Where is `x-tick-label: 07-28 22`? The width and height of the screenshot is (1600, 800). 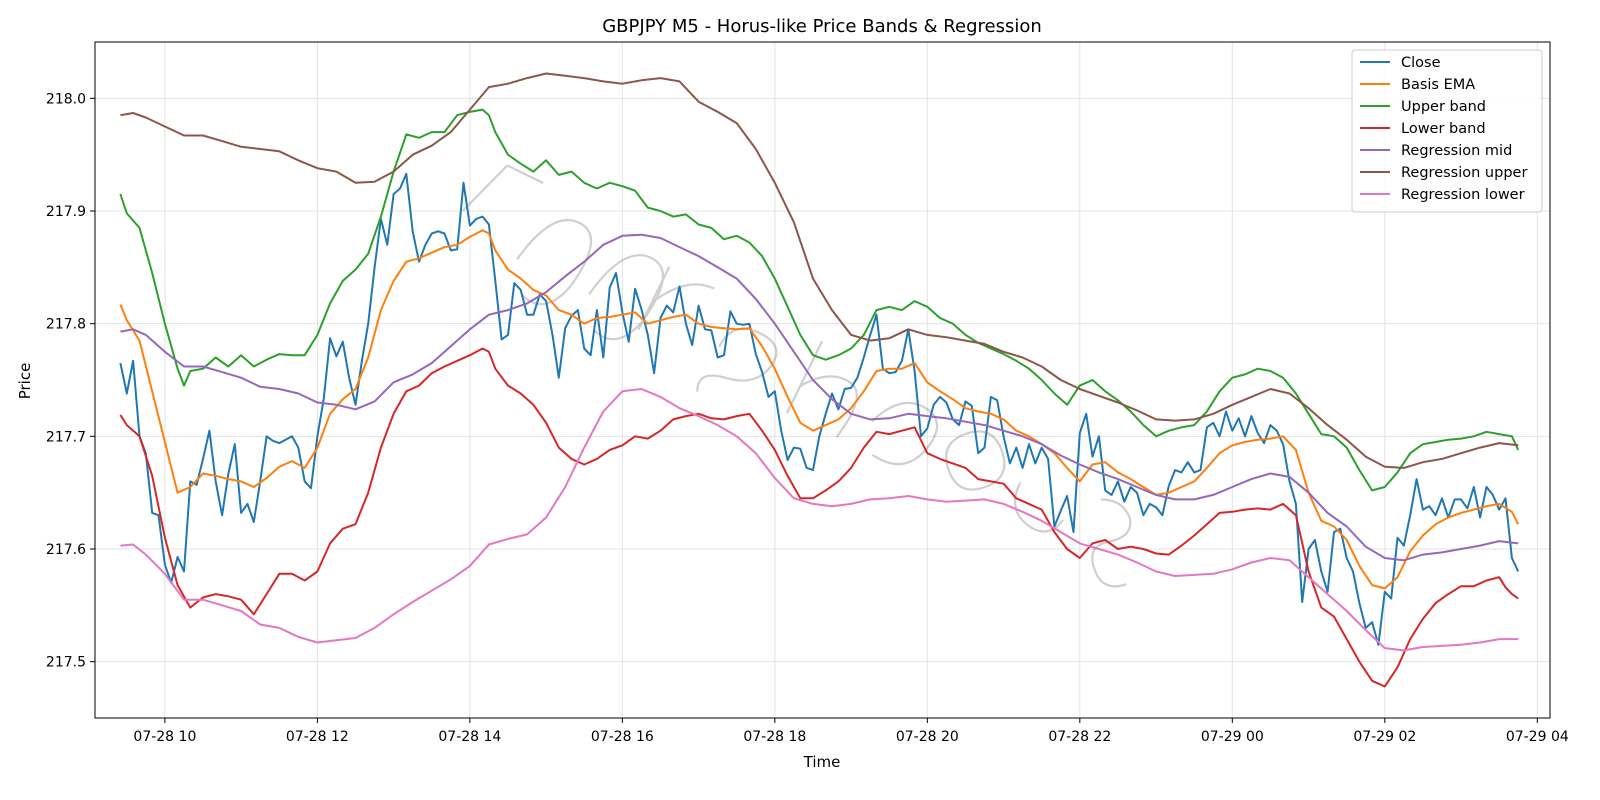 x-tick-label: 07-28 22 is located at coordinates (1079, 737).